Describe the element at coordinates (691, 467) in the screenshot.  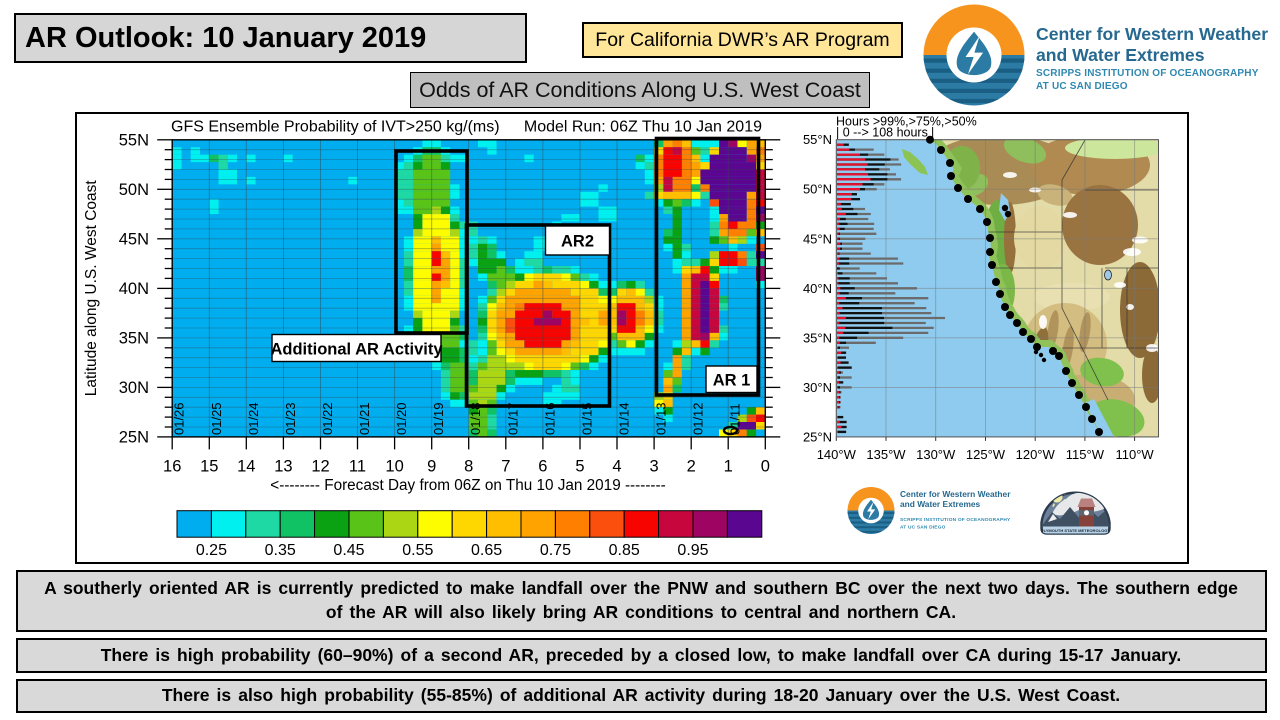
I see `svg-text: 2` at that location.